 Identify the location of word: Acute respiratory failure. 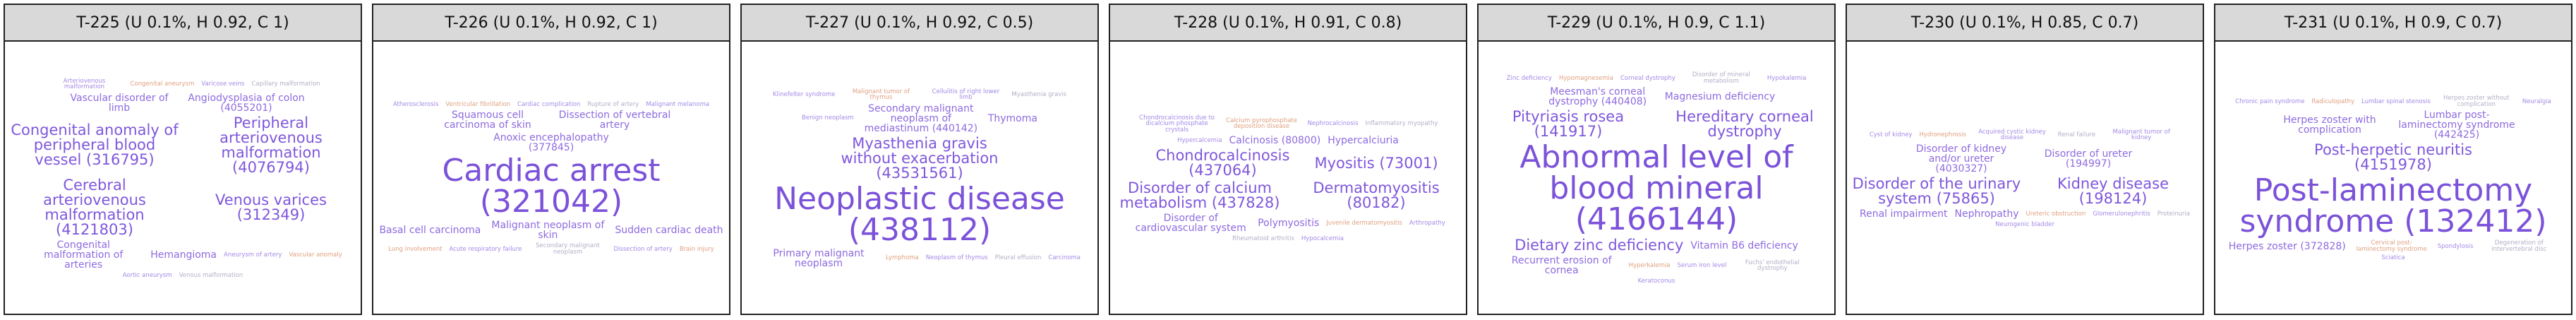
(485, 249).